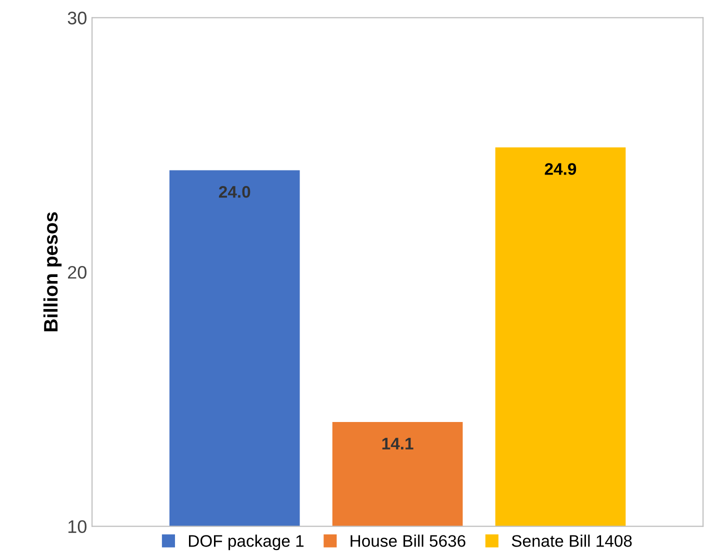 This screenshot has width=708, height=554. I want to click on data-label: 14.1, so click(398, 444).